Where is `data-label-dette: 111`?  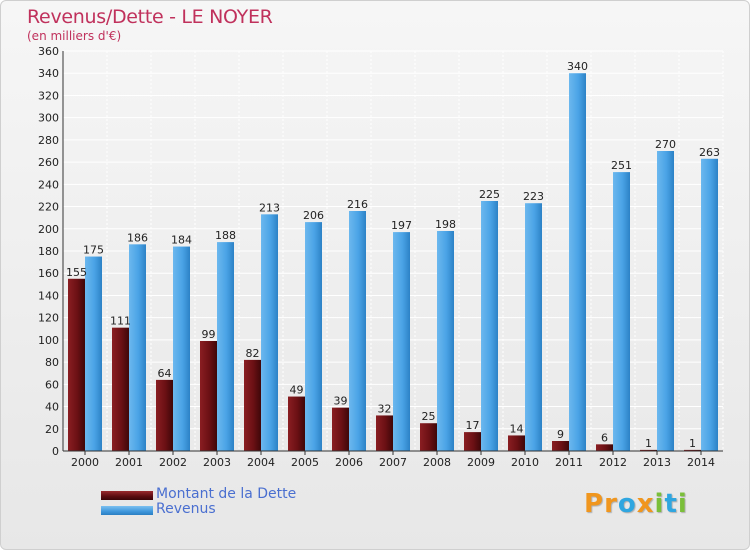 data-label-dette: 111 is located at coordinates (120, 321).